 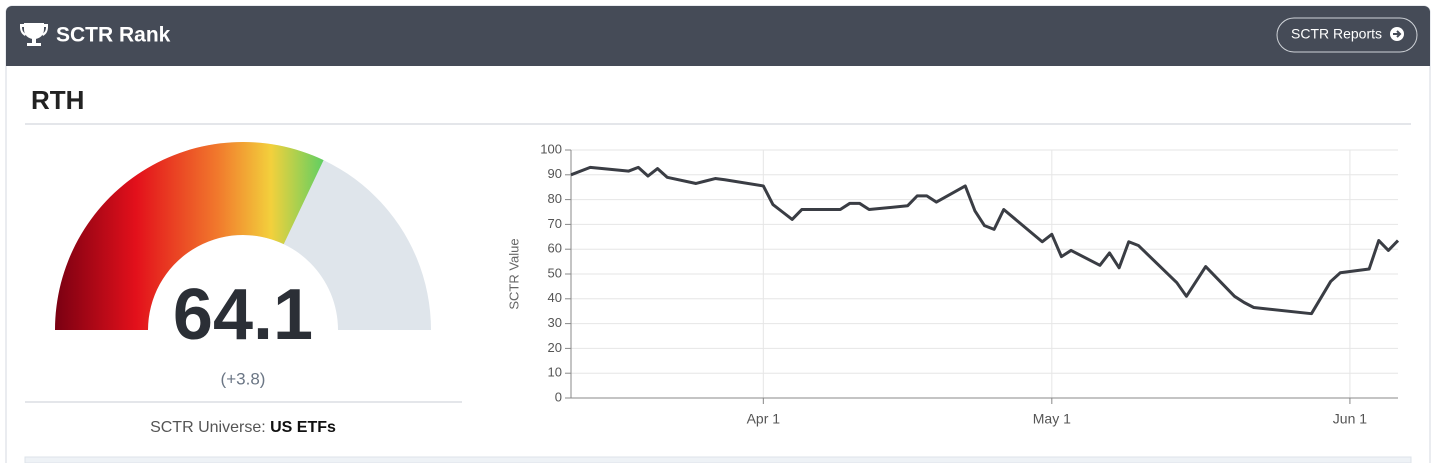 What do you see at coordinates (718, 36) in the screenshot?
I see `header-bar` at bounding box center [718, 36].